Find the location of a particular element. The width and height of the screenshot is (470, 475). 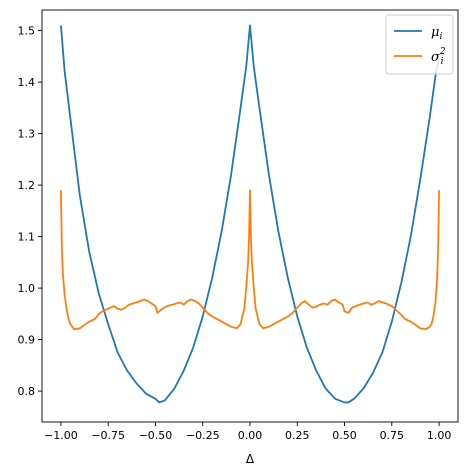

legend: μi σ2 i is located at coordinates (419, 44).